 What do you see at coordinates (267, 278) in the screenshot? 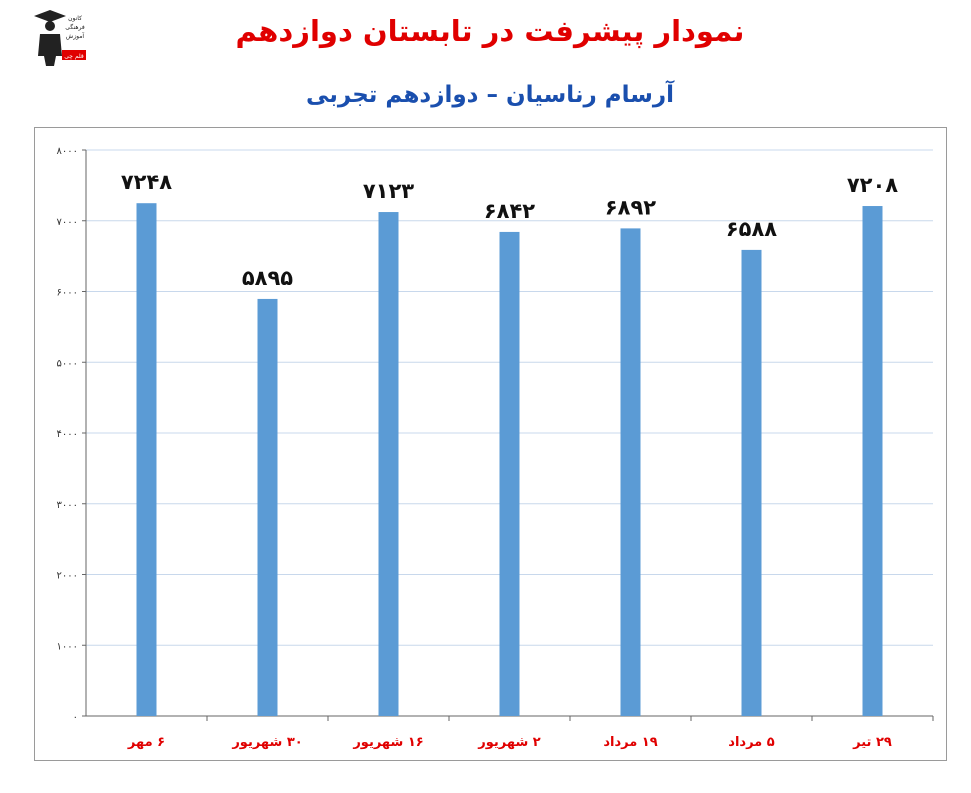
I see `data-label: ۵۸۹۵` at bounding box center [267, 278].